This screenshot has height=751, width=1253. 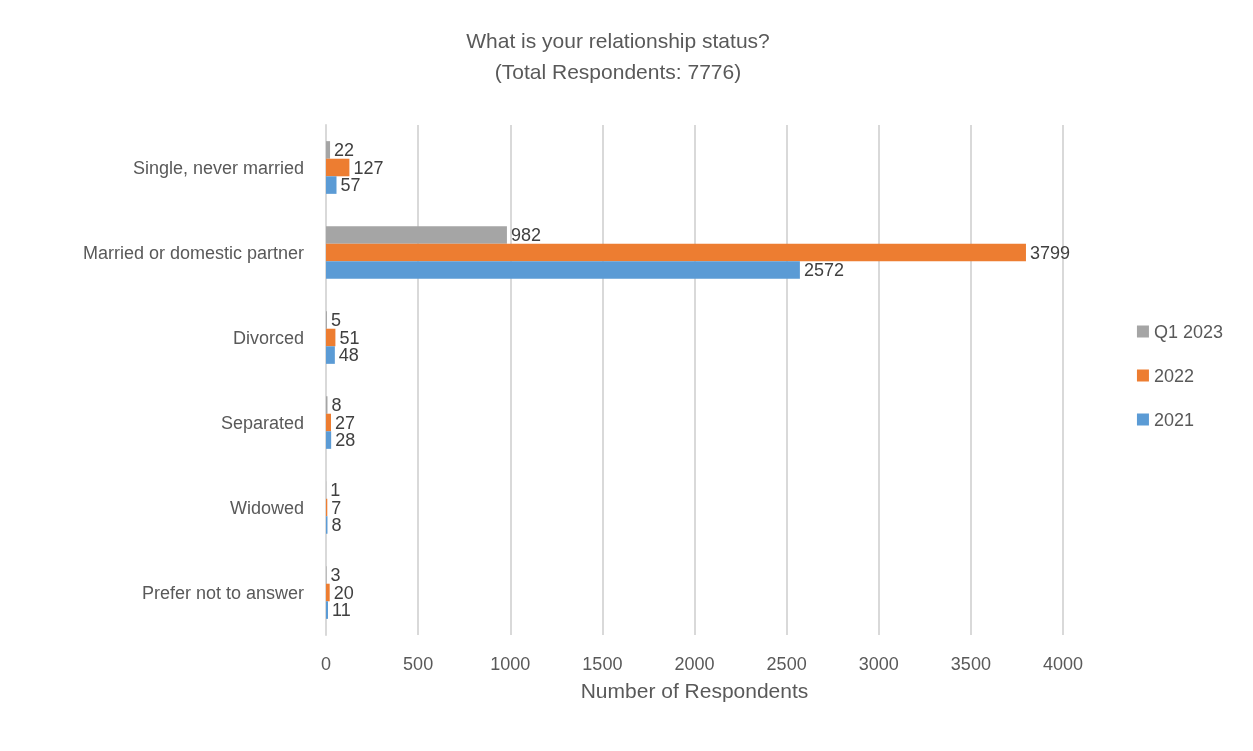 I want to click on data-label: 127, so click(x=368, y=167).